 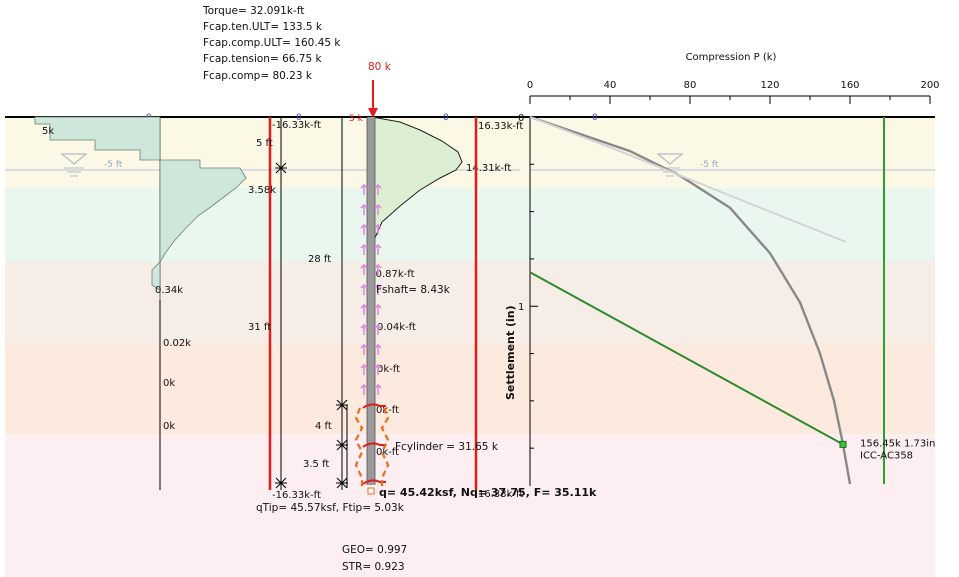 I want to click on annotation-standard: ICC-AC358, so click(x=886, y=455).